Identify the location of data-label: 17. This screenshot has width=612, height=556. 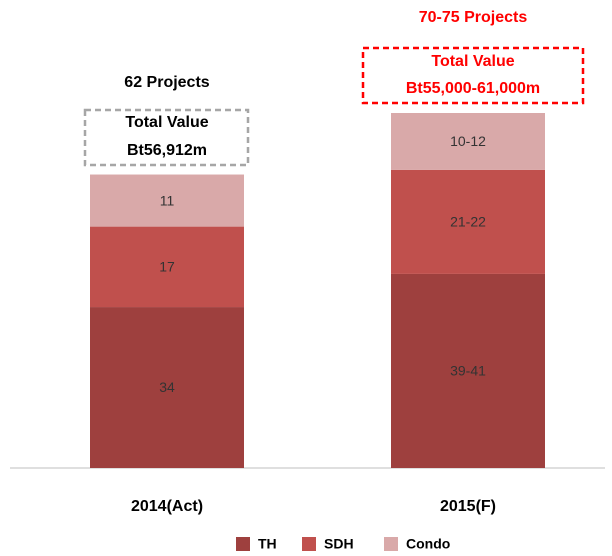
(167, 267).